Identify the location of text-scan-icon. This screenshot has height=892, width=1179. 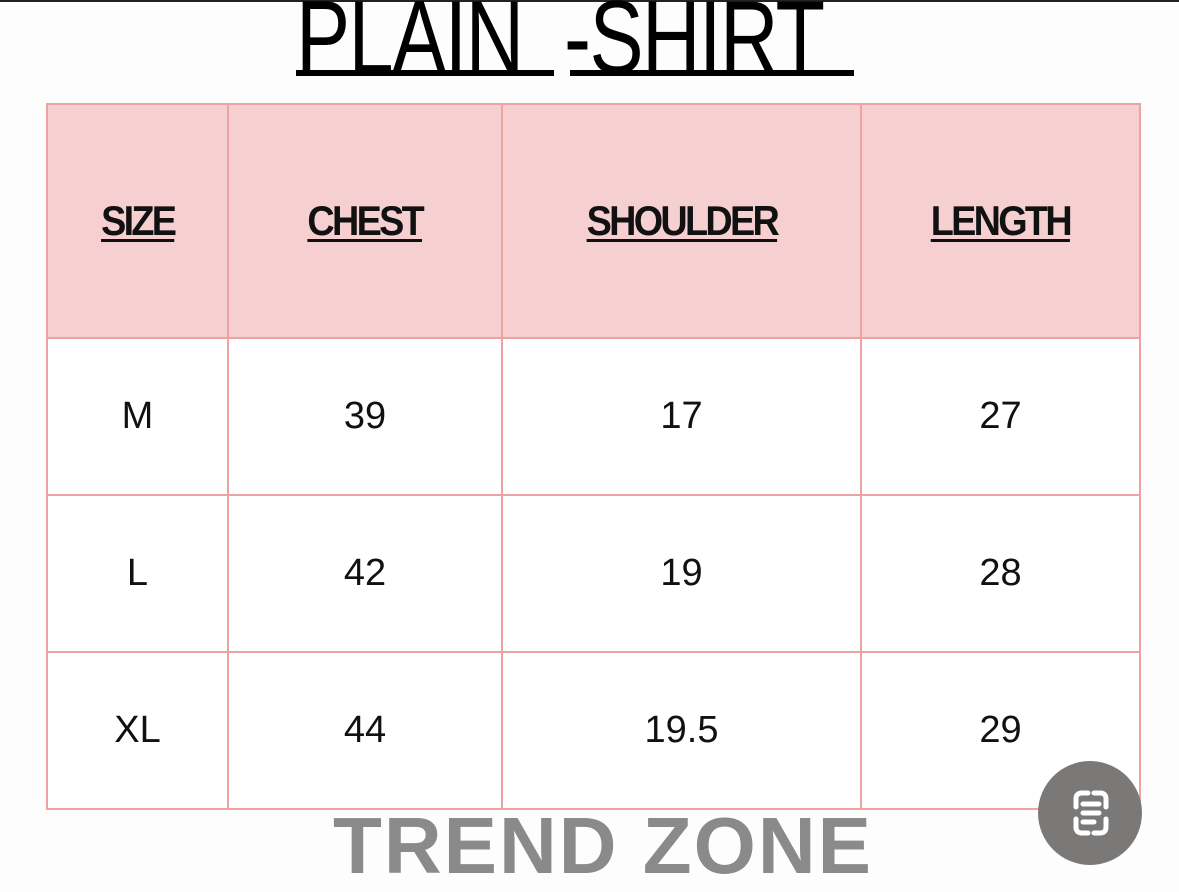
(1091, 813).